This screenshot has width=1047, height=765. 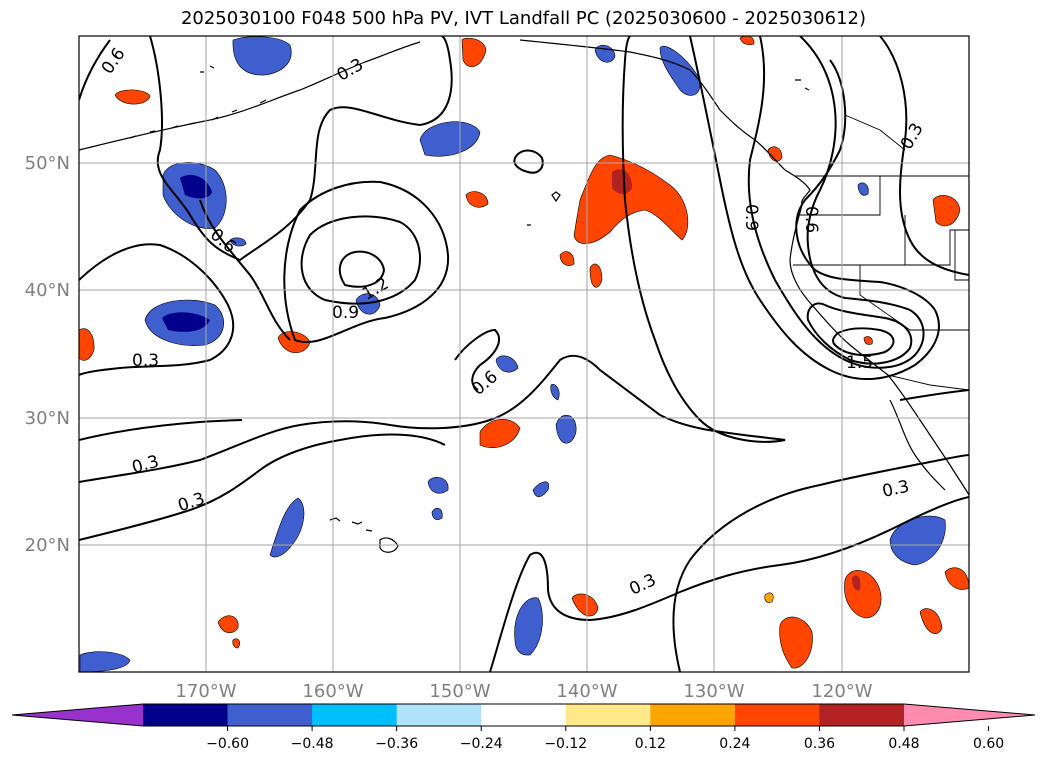 What do you see at coordinates (77, 715) in the screenshot?
I see `colorbar-extend-low` at bounding box center [77, 715].